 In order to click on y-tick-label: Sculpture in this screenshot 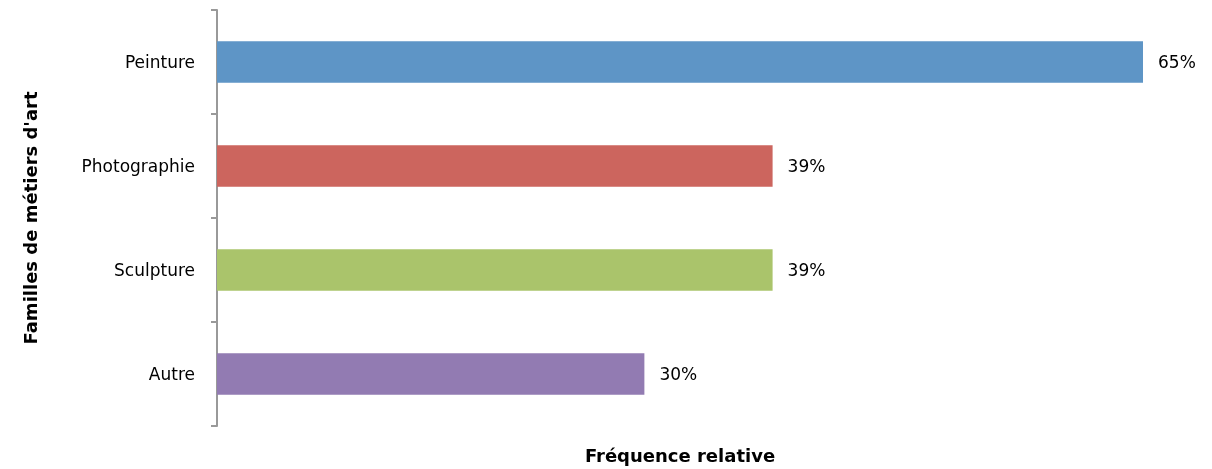, I will do `click(154, 270)`.